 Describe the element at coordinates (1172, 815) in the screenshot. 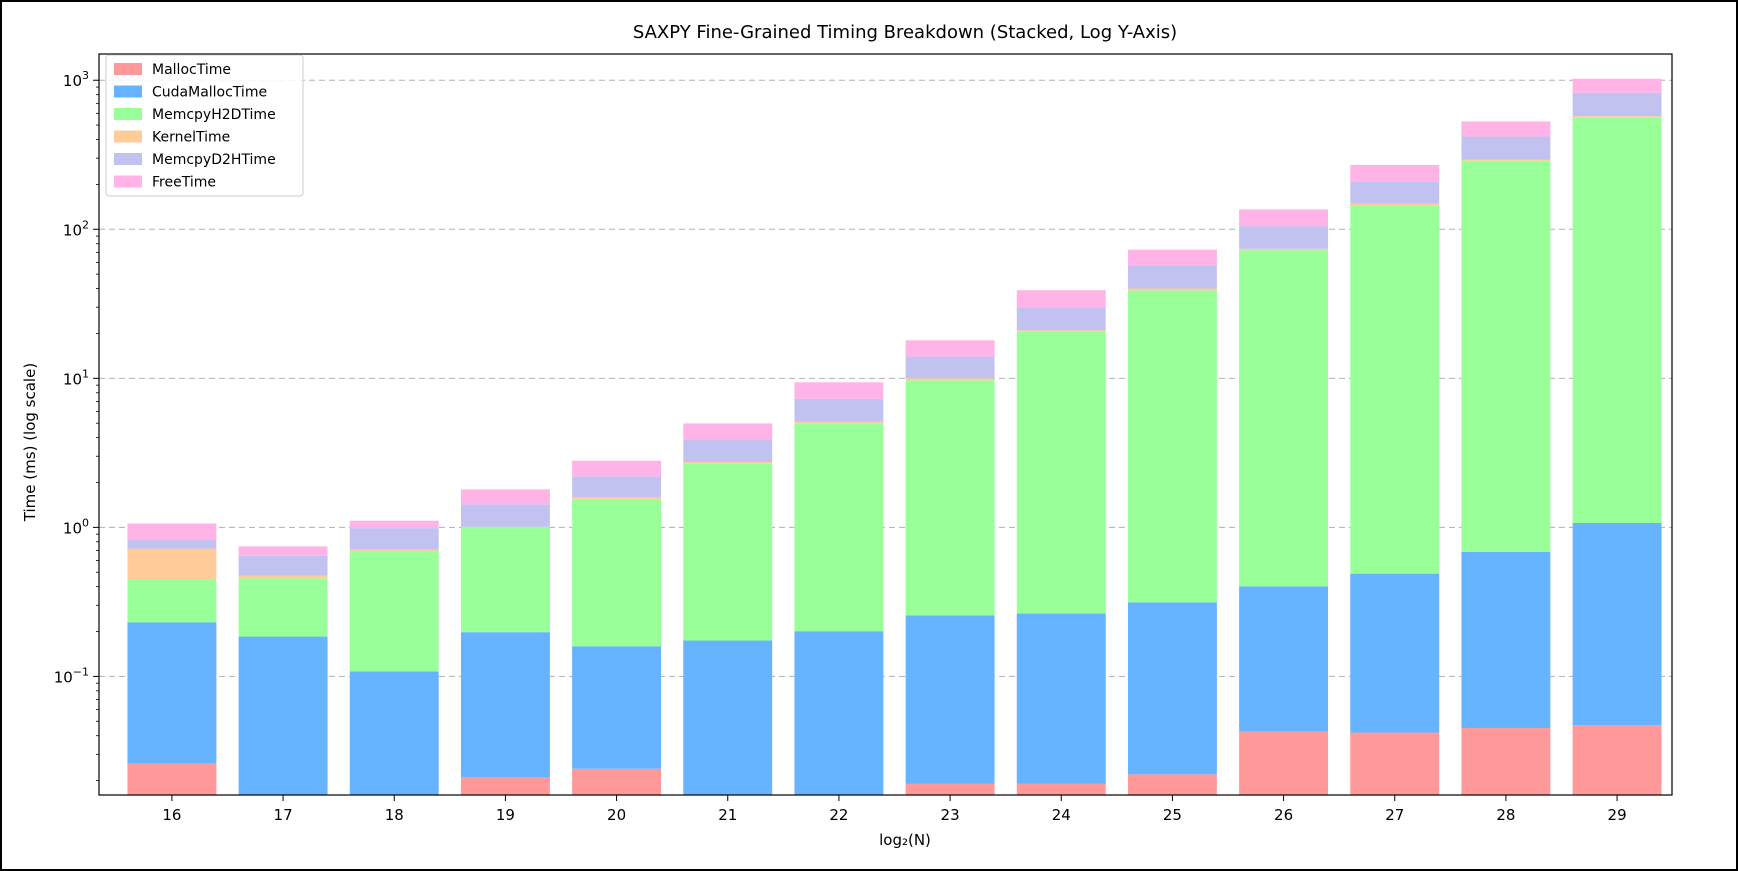

I see `x-tick-label: 25` at that location.